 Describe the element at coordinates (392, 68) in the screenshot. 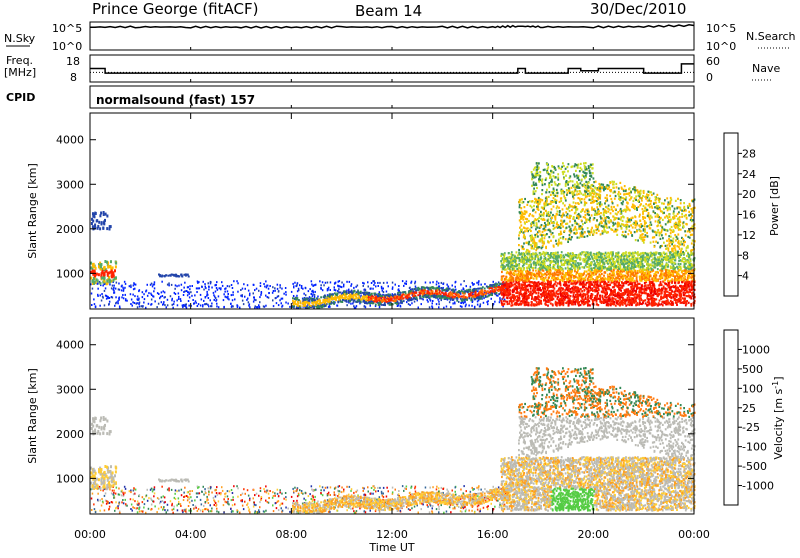

I see `freq-series` at that location.